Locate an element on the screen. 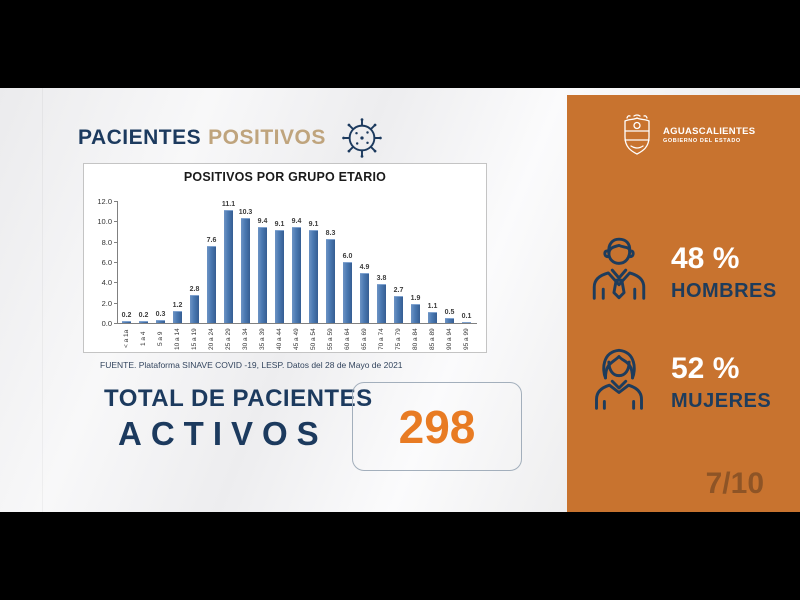  x-axis-category-label: 90 a 94 is located at coordinates (449, 339).